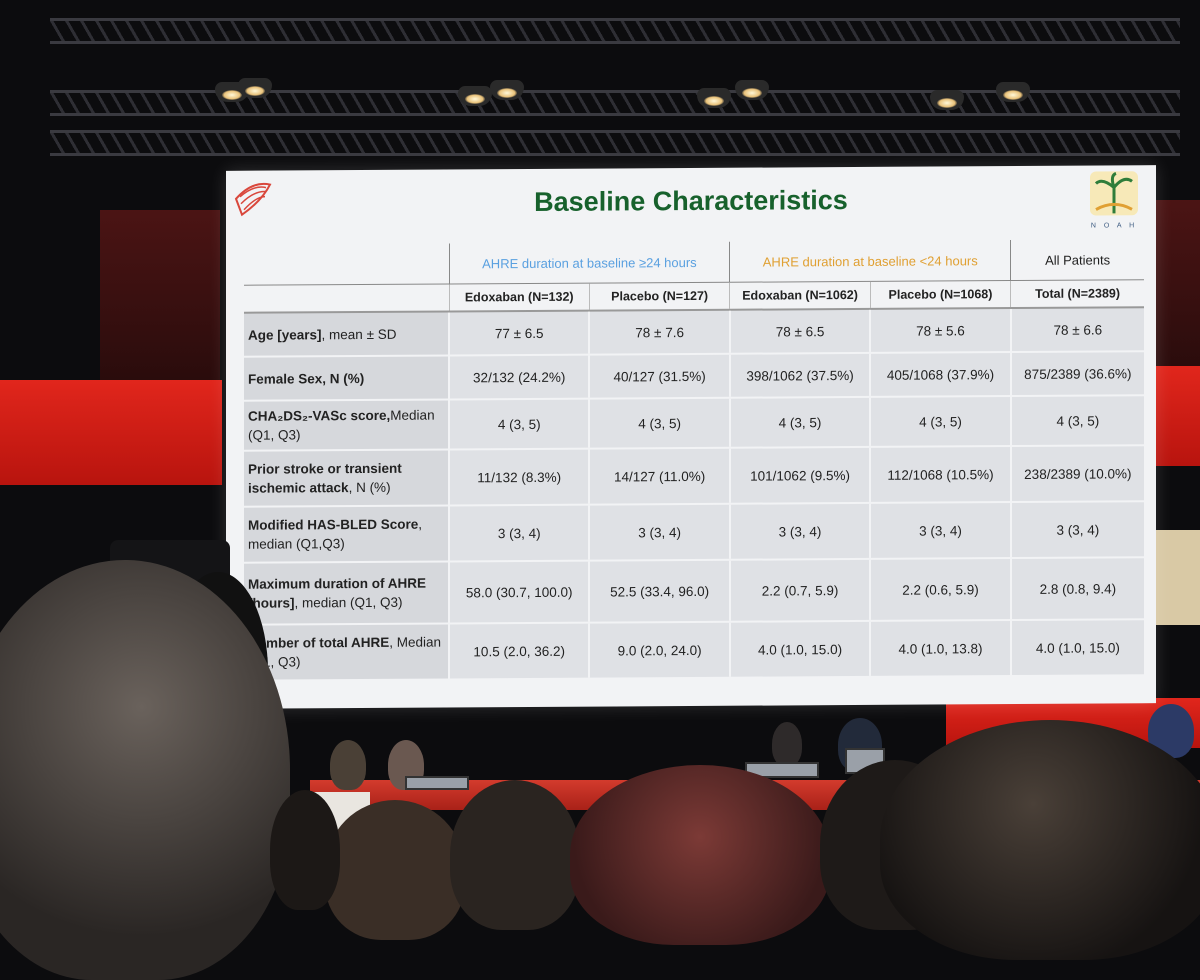  What do you see at coordinates (346, 534) in the screenshot?
I see `row-label: Modified HAS-BLED Score, median (Q1,Q3)` at bounding box center [346, 534].